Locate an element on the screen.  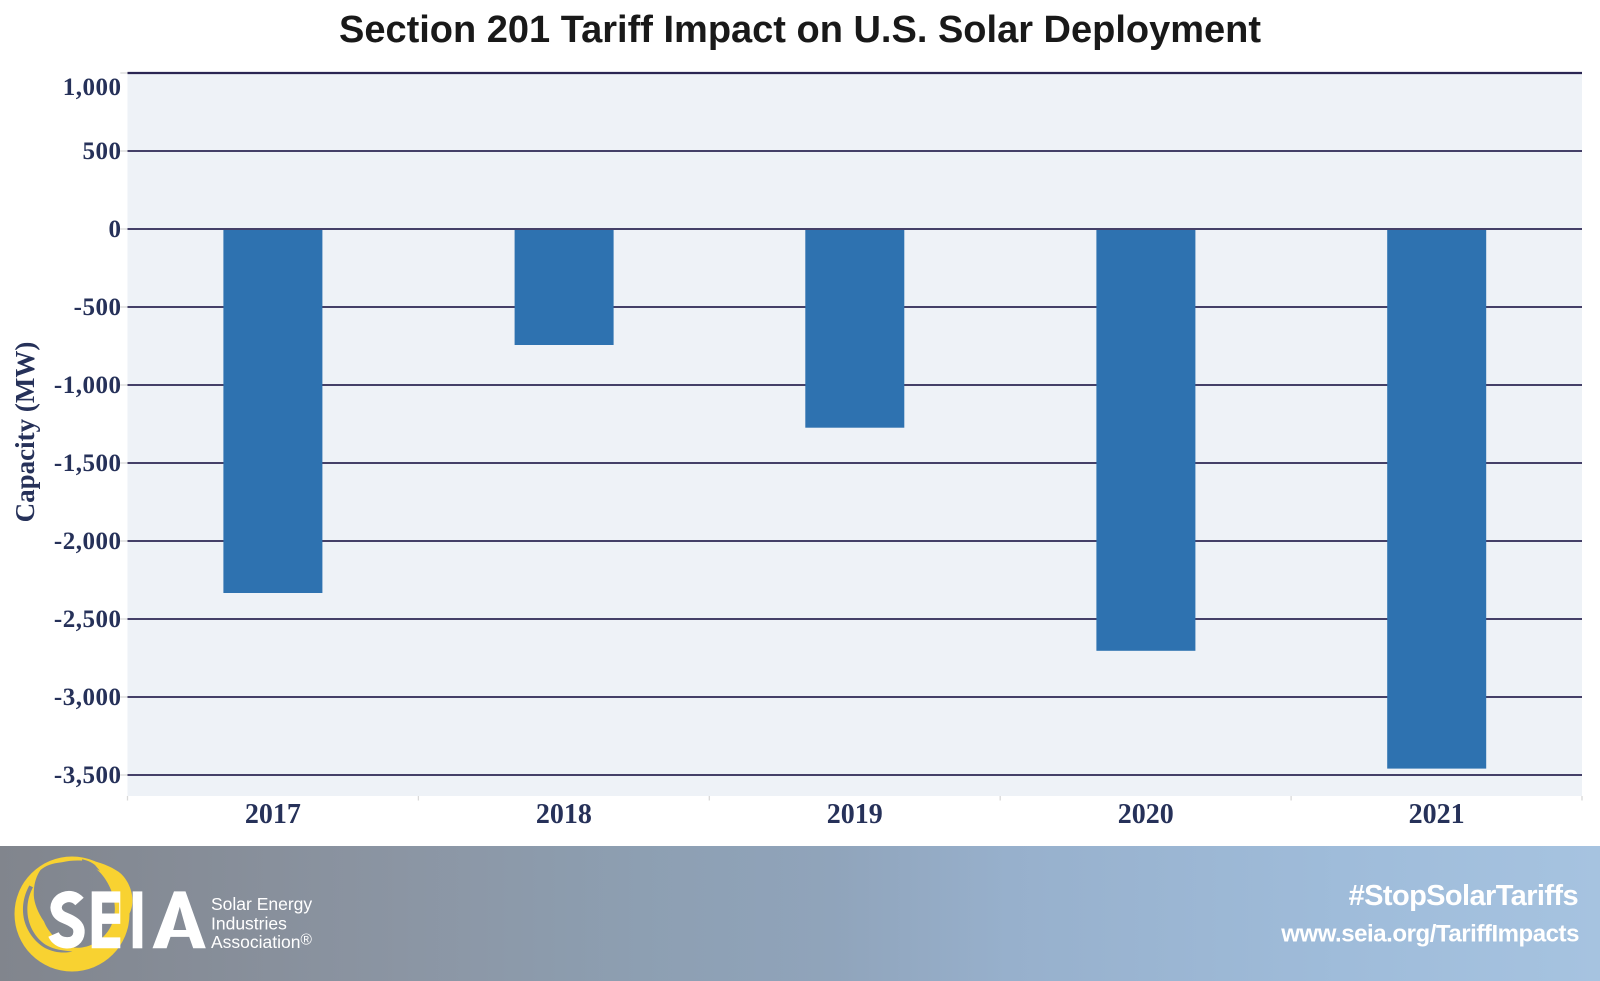
svg-text: Industries is located at coordinates (249, 924).